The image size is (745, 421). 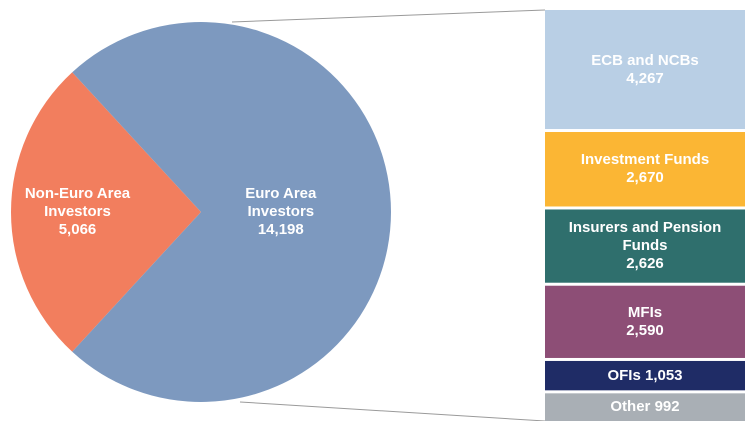 I want to click on category-label: Insurers and Pension Funds, so click(x=645, y=237).